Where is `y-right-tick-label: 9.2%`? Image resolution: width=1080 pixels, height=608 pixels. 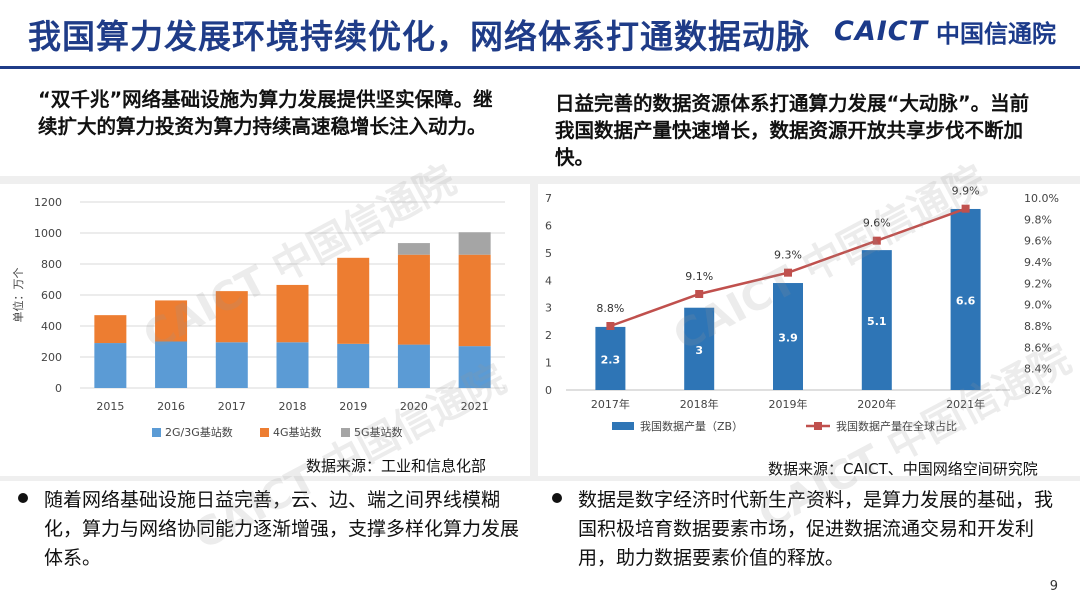 y-right-tick-label: 9.2% is located at coordinates (1038, 283).